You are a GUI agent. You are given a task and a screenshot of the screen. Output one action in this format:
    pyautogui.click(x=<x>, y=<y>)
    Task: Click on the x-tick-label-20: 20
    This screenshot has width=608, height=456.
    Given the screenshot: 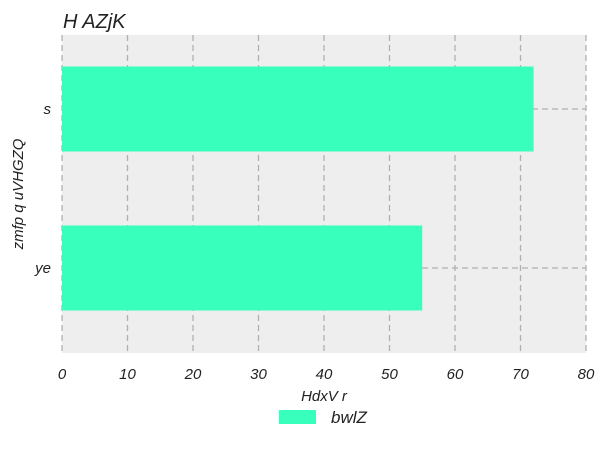 What is the action you would take?
    pyautogui.click(x=193, y=374)
    